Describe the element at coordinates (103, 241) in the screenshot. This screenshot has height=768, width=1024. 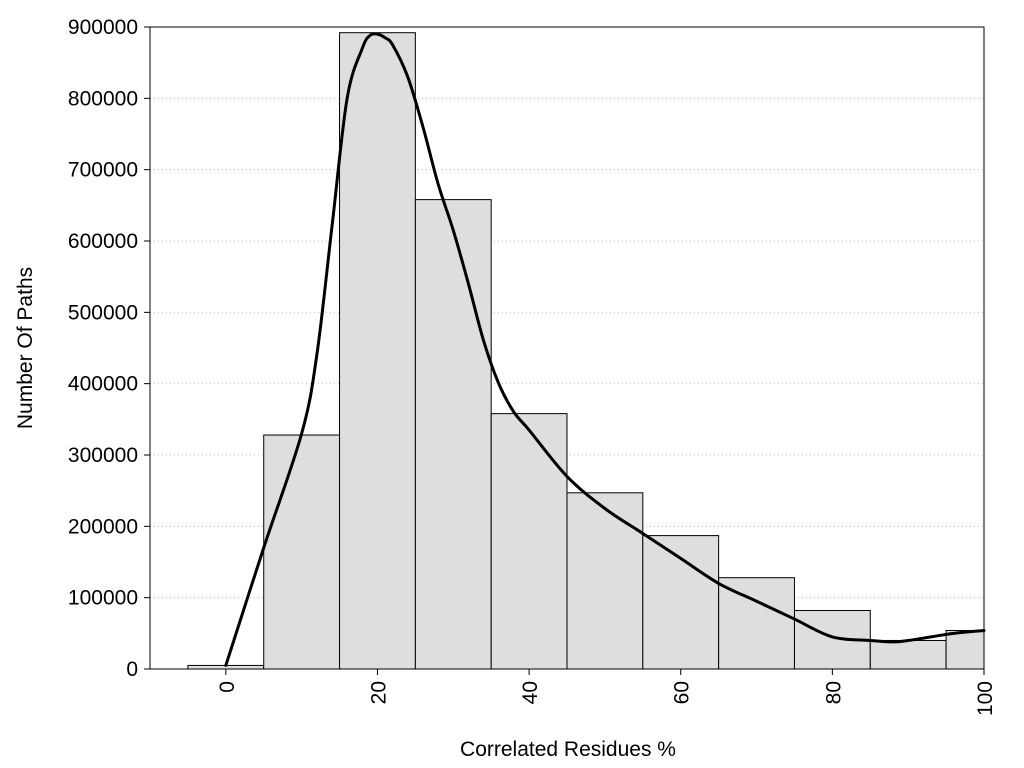
I see `y-tick-label: 600000` at that location.